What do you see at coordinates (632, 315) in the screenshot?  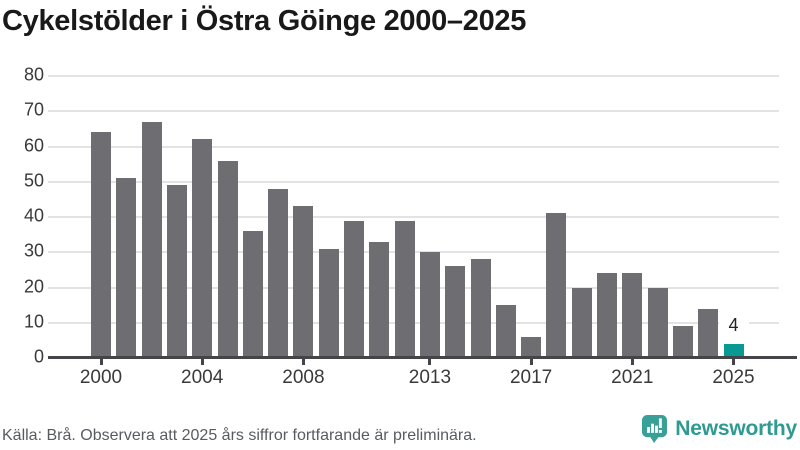 I see `bar-2021` at bounding box center [632, 315].